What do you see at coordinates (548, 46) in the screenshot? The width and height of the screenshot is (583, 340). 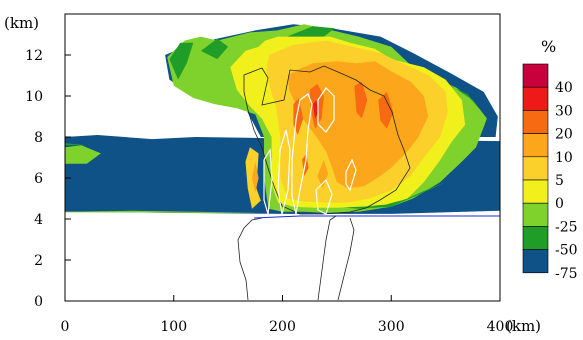 I see `colorbar-title: %` at bounding box center [548, 46].